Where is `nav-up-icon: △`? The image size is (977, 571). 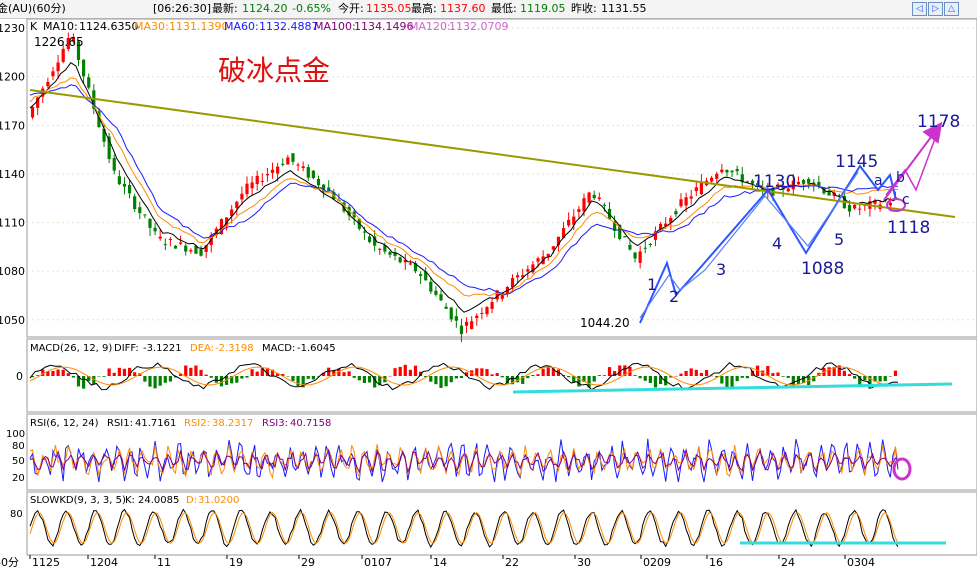
nav-up-icon: △ is located at coordinates (951, 9).